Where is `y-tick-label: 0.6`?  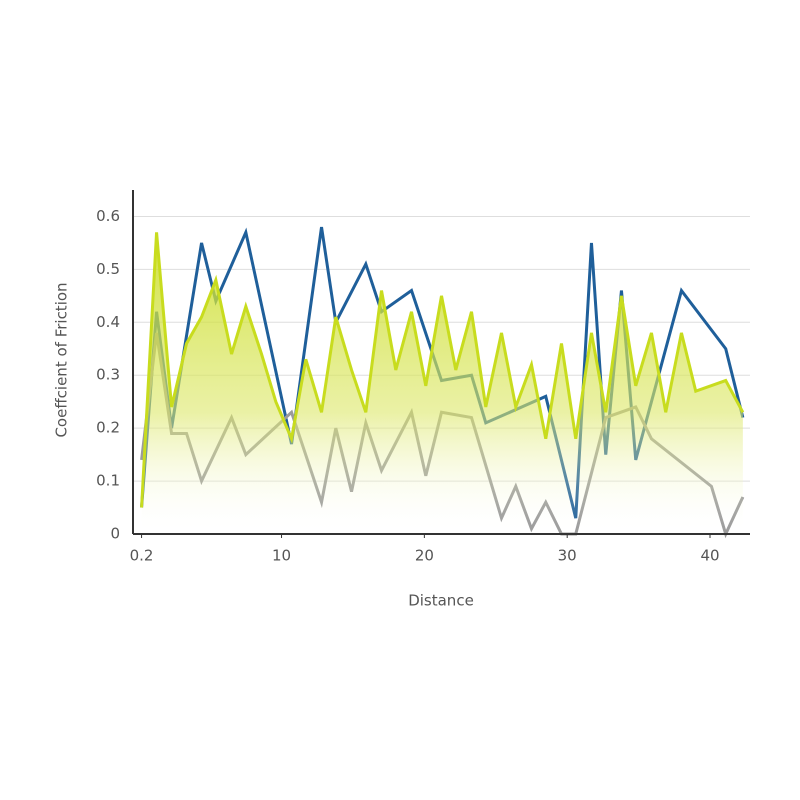 y-tick-label: 0.6 is located at coordinates (108, 216).